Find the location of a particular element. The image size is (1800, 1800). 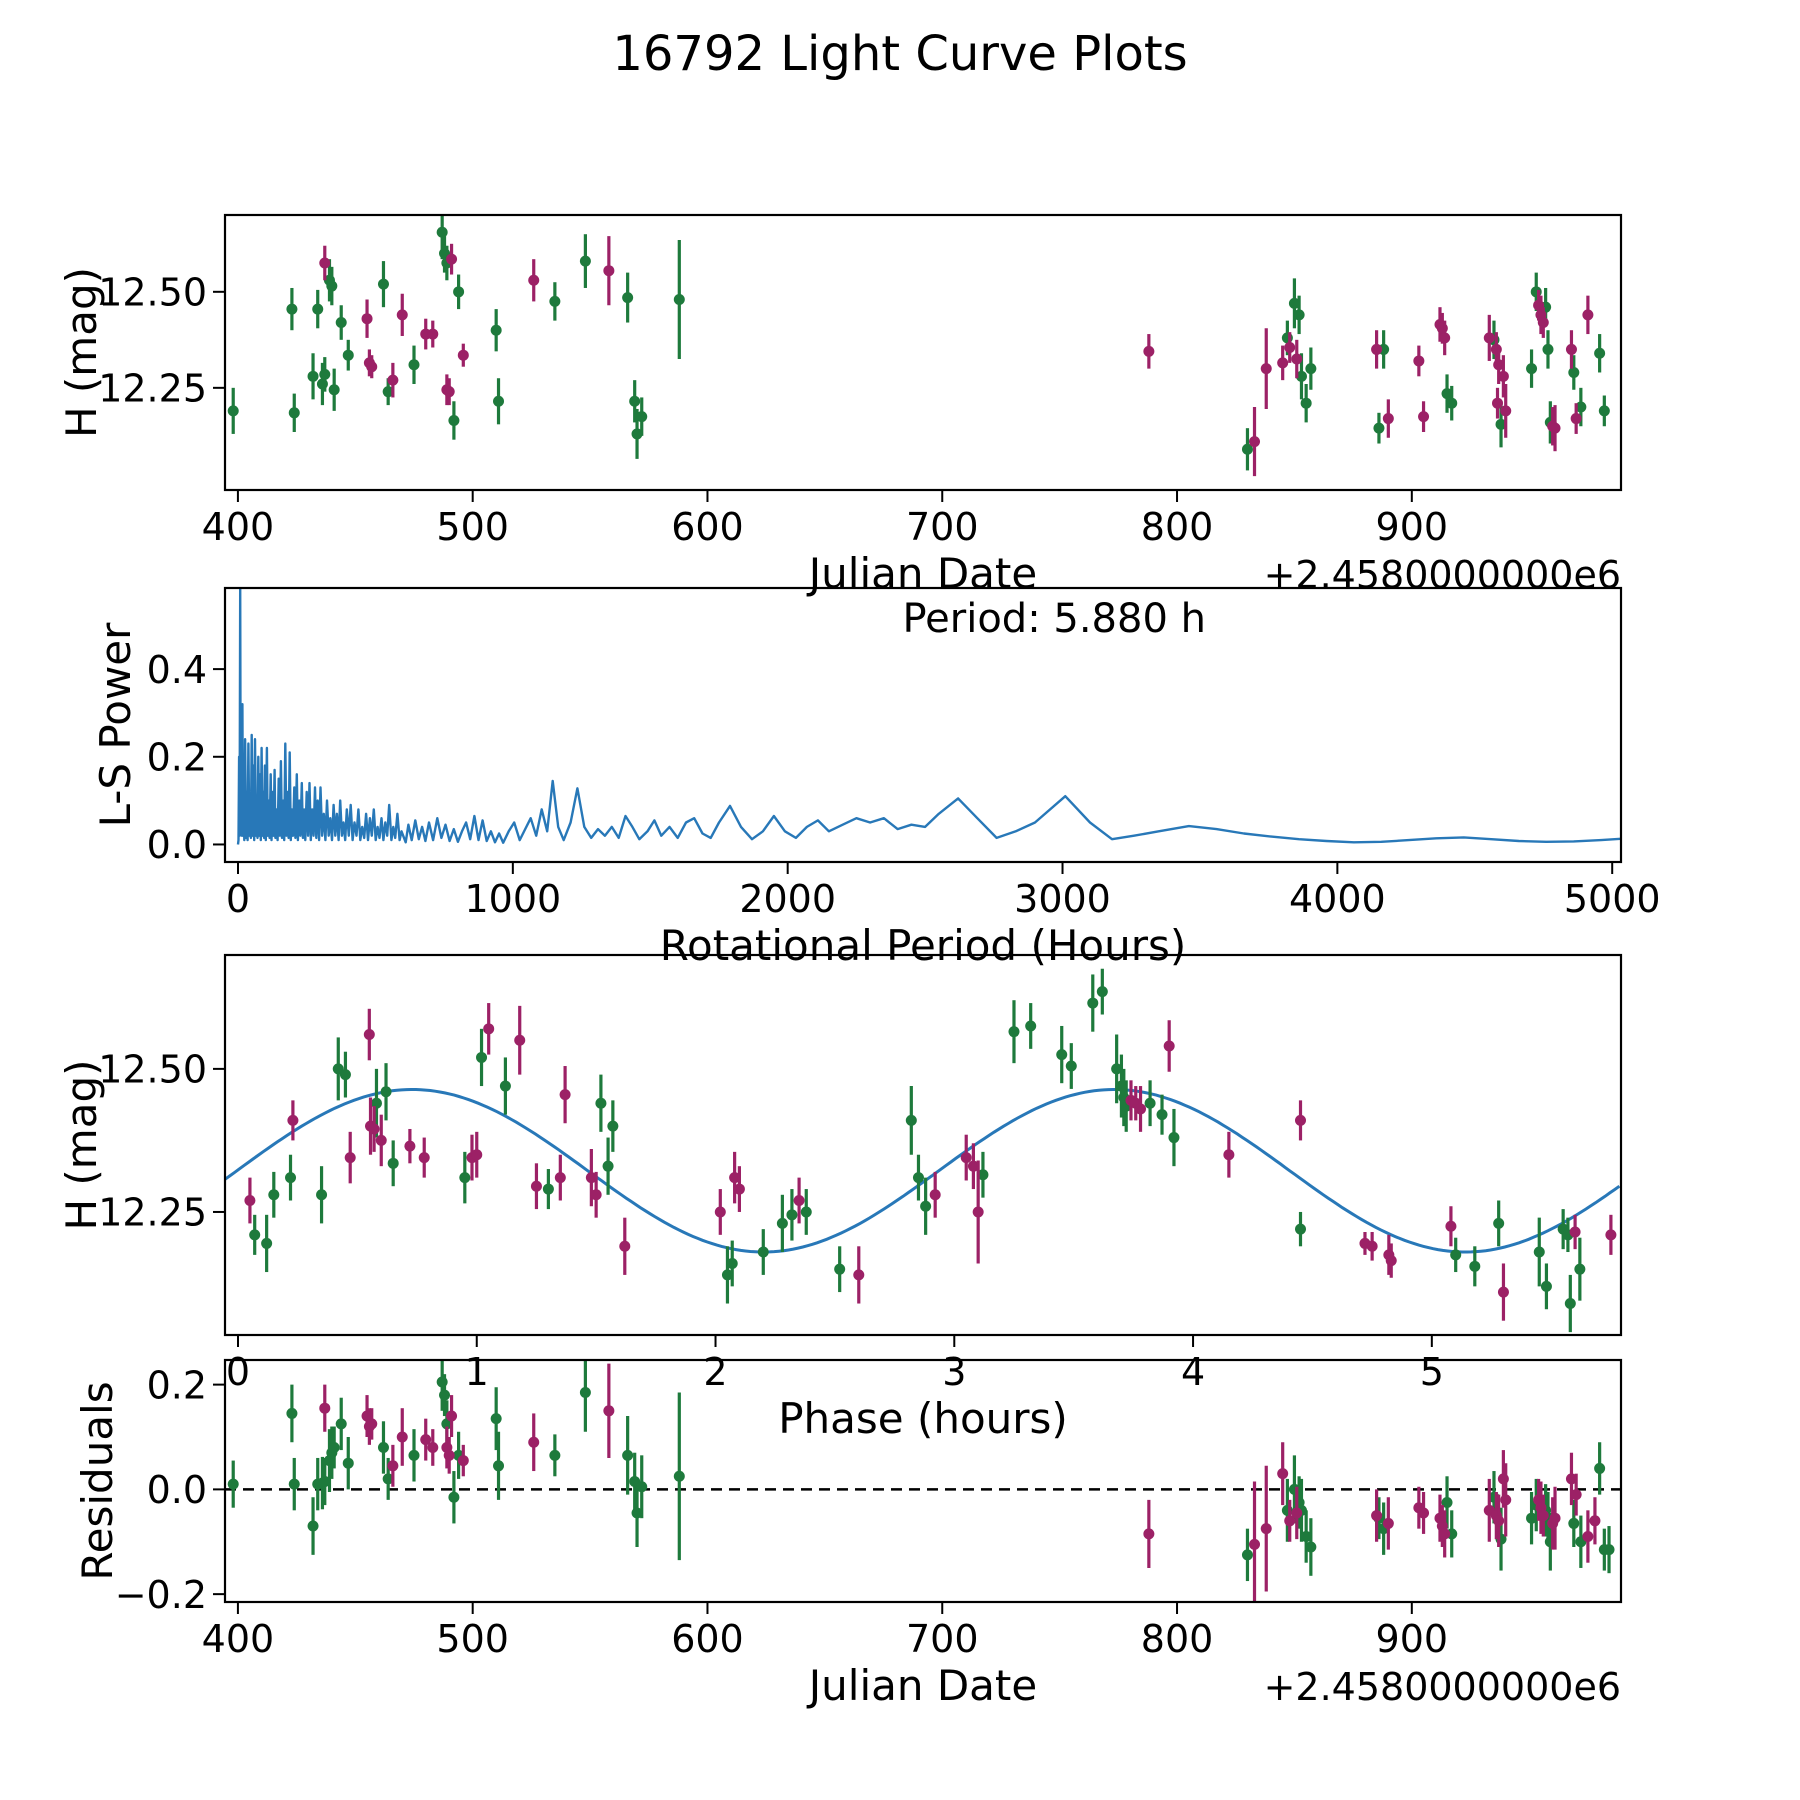

phase-curve-survey-purple-points is located at coordinates (930, 1162).